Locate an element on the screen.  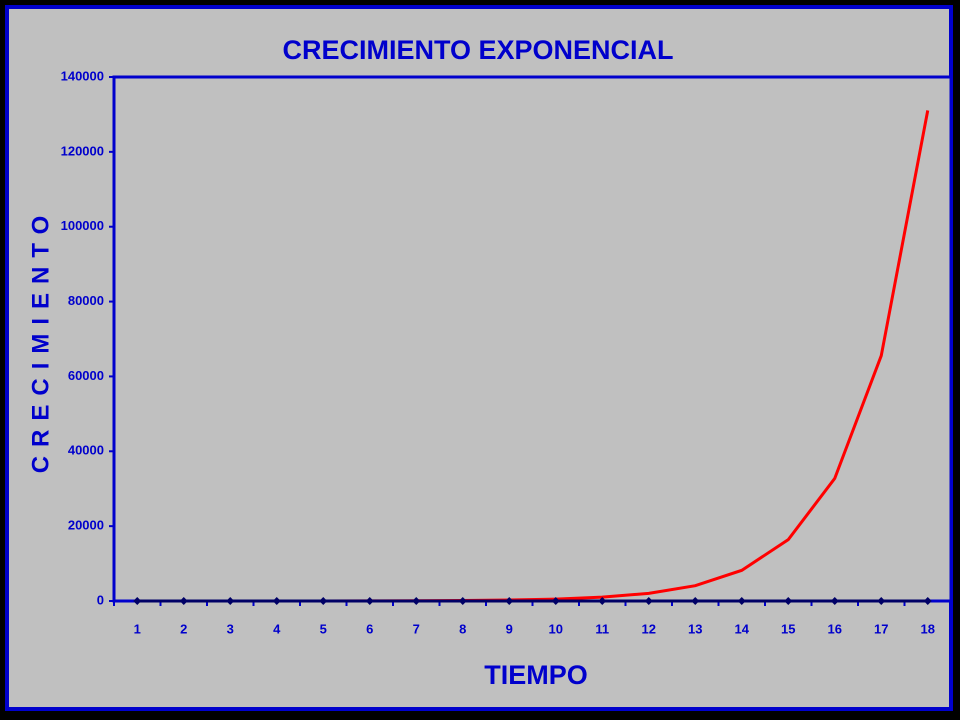
x-tick-label: 5 is located at coordinates (323, 628).